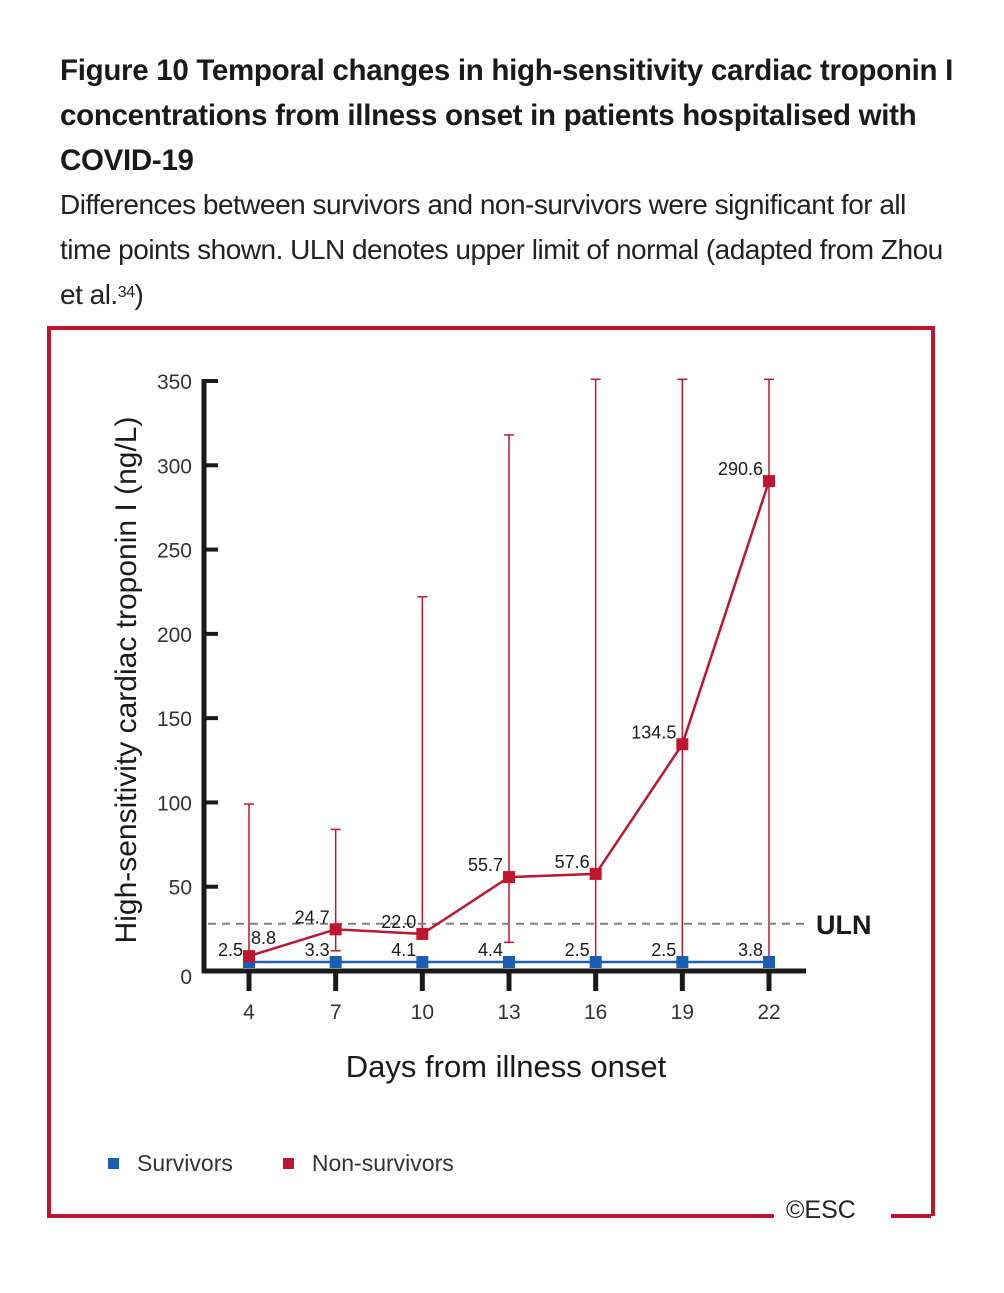  I want to click on frame-bottom-right, so click(911, 1216).